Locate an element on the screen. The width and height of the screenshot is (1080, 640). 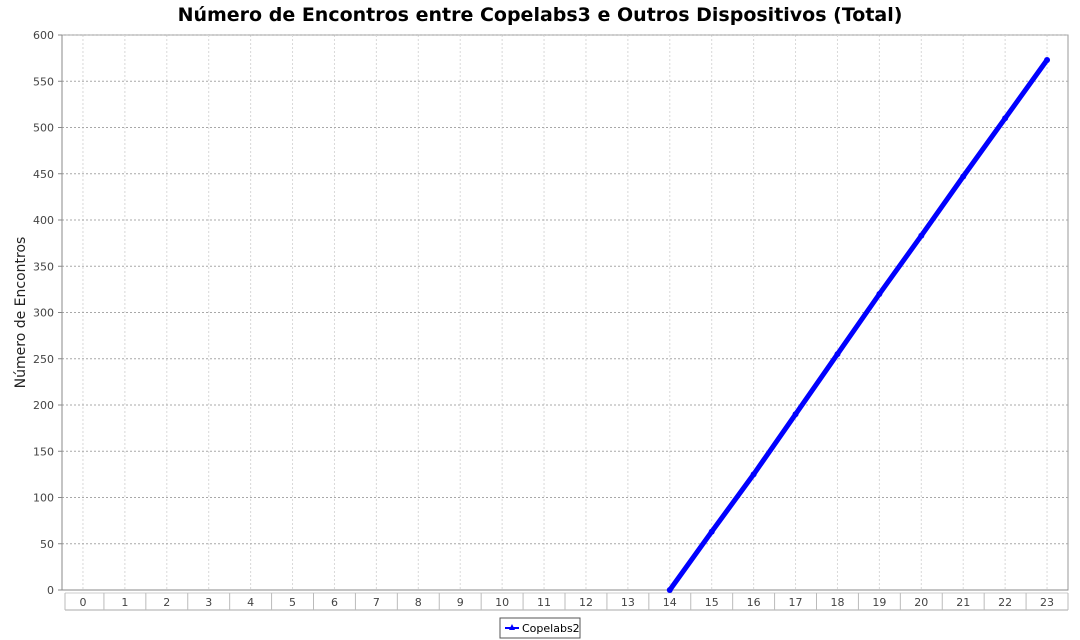
legend-label: Copelabs2 is located at coordinates (551, 628).